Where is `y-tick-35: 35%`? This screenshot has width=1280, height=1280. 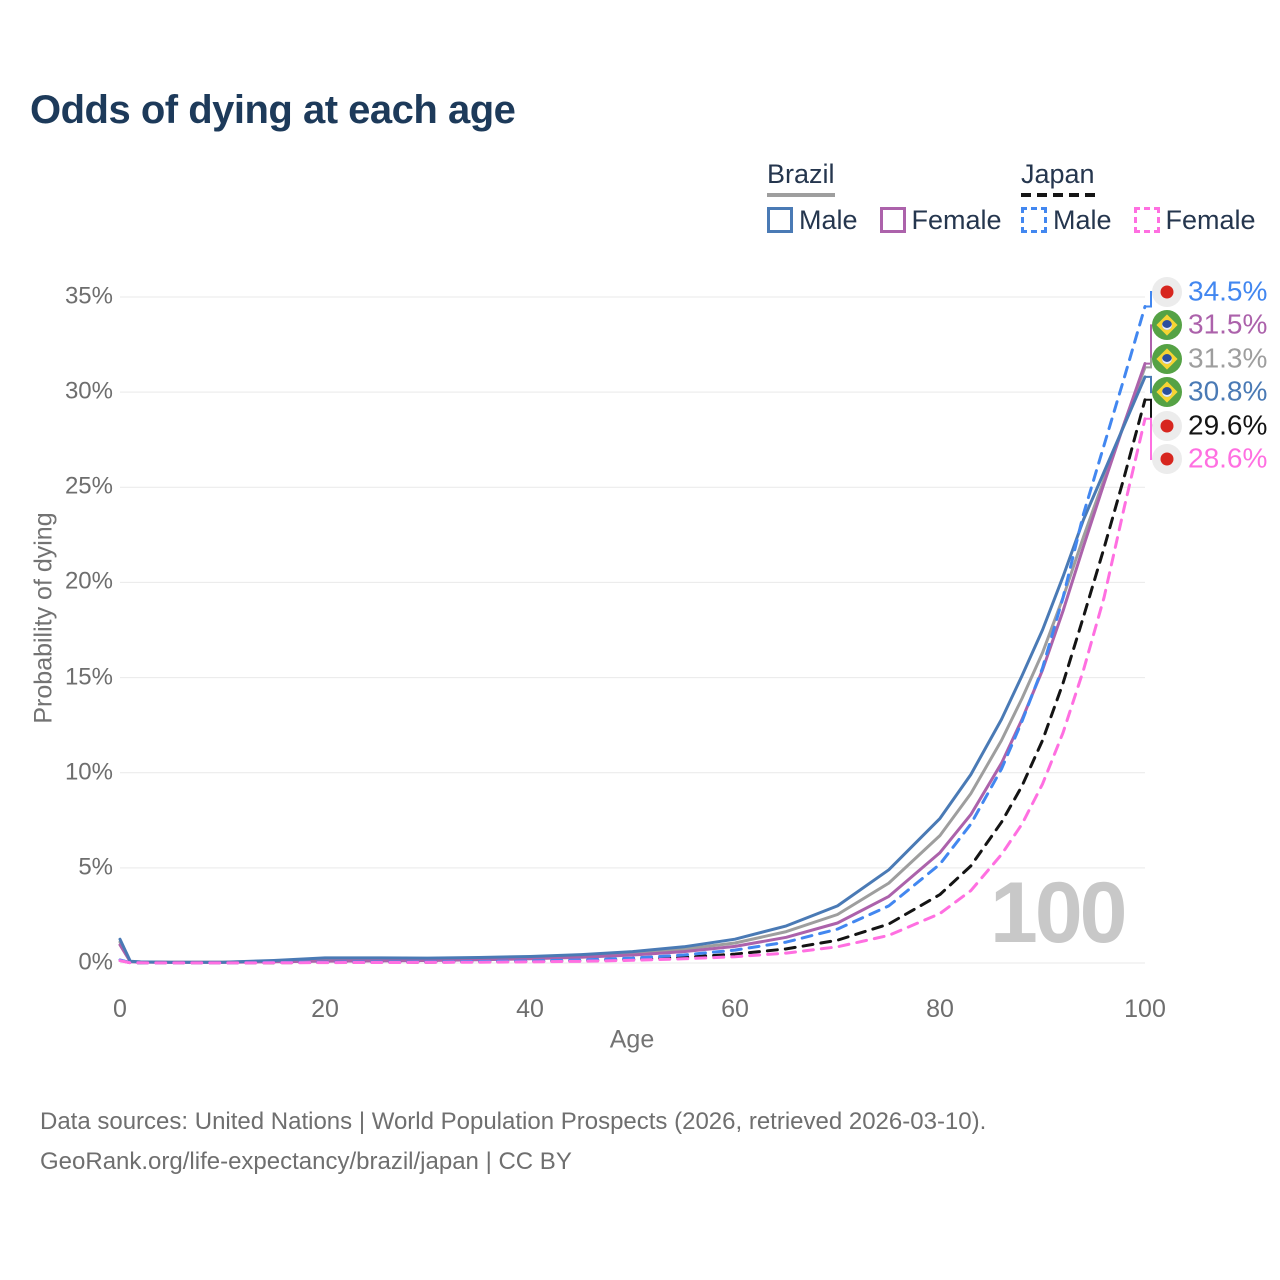
y-tick-35: 35% is located at coordinates (88, 296).